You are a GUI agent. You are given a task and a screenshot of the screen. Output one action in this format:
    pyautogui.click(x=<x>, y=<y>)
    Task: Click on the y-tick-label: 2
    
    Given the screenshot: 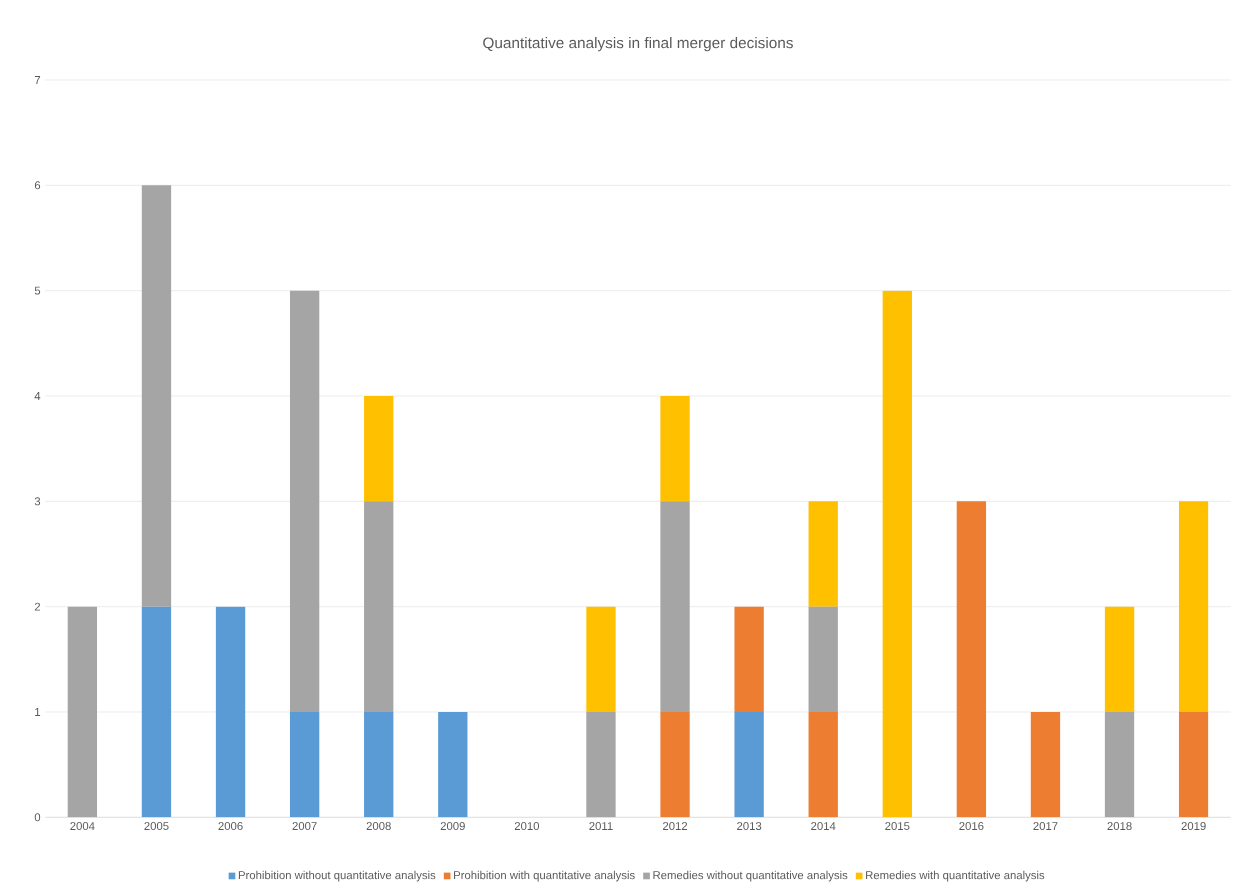 What is the action you would take?
    pyautogui.click(x=37, y=606)
    